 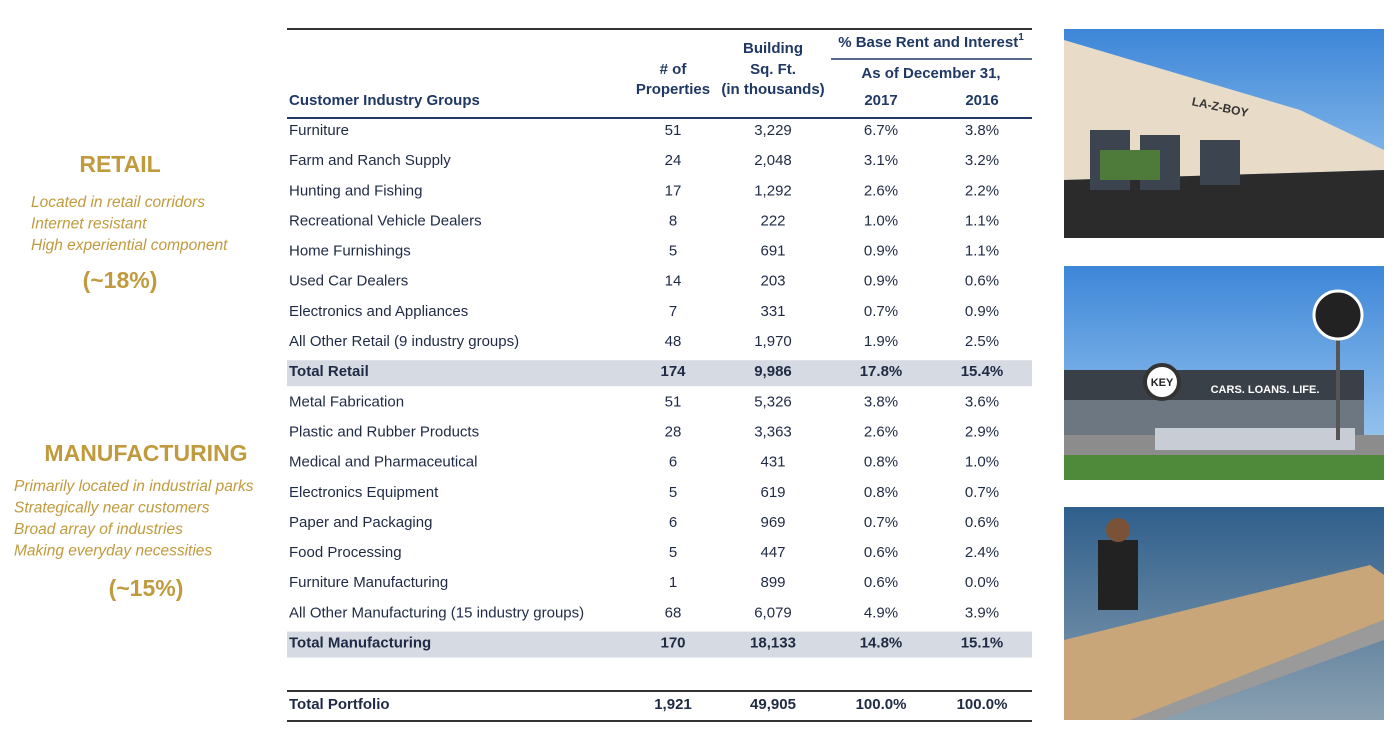 I want to click on cell: 2,048, so click(x=773, y=160).